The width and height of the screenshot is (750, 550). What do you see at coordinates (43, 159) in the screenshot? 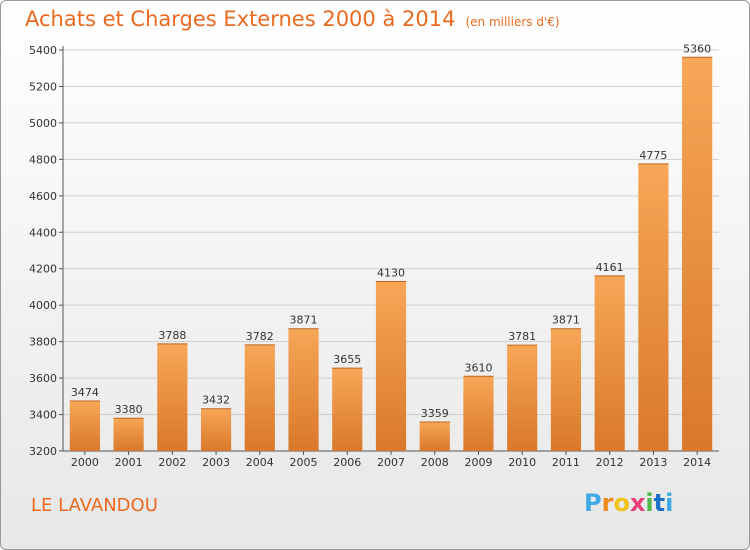
I see `y-tick-label: 4800` at bounding box center [43, 159].